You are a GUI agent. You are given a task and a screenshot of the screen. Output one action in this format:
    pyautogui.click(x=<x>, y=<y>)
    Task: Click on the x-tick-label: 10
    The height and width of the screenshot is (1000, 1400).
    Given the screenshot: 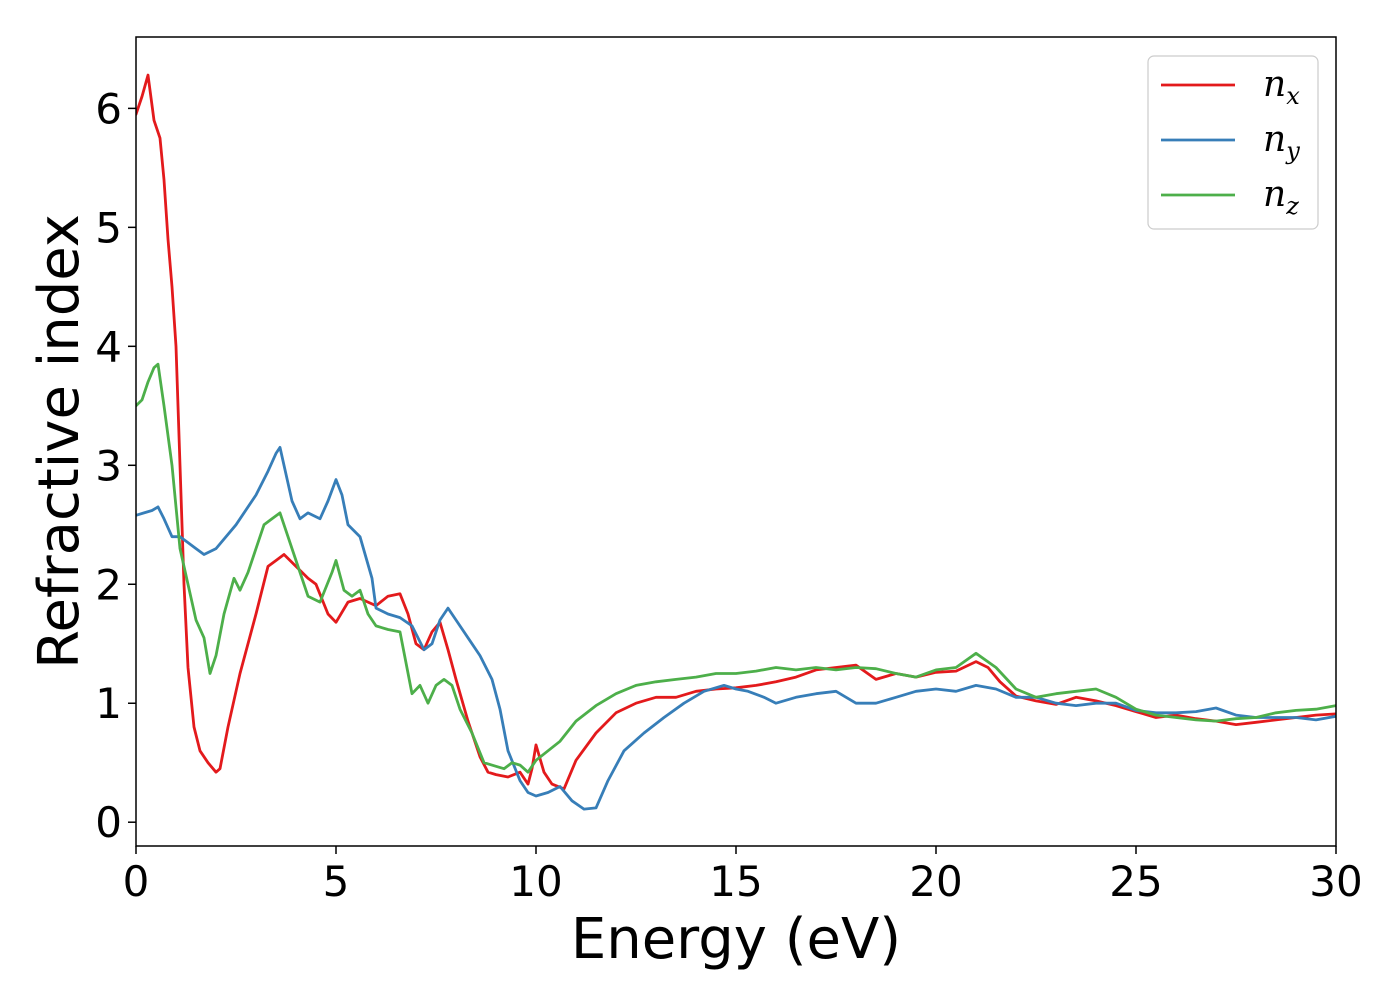 What is the action you would take?
    pyautogui.click(x=535, y=881)
    